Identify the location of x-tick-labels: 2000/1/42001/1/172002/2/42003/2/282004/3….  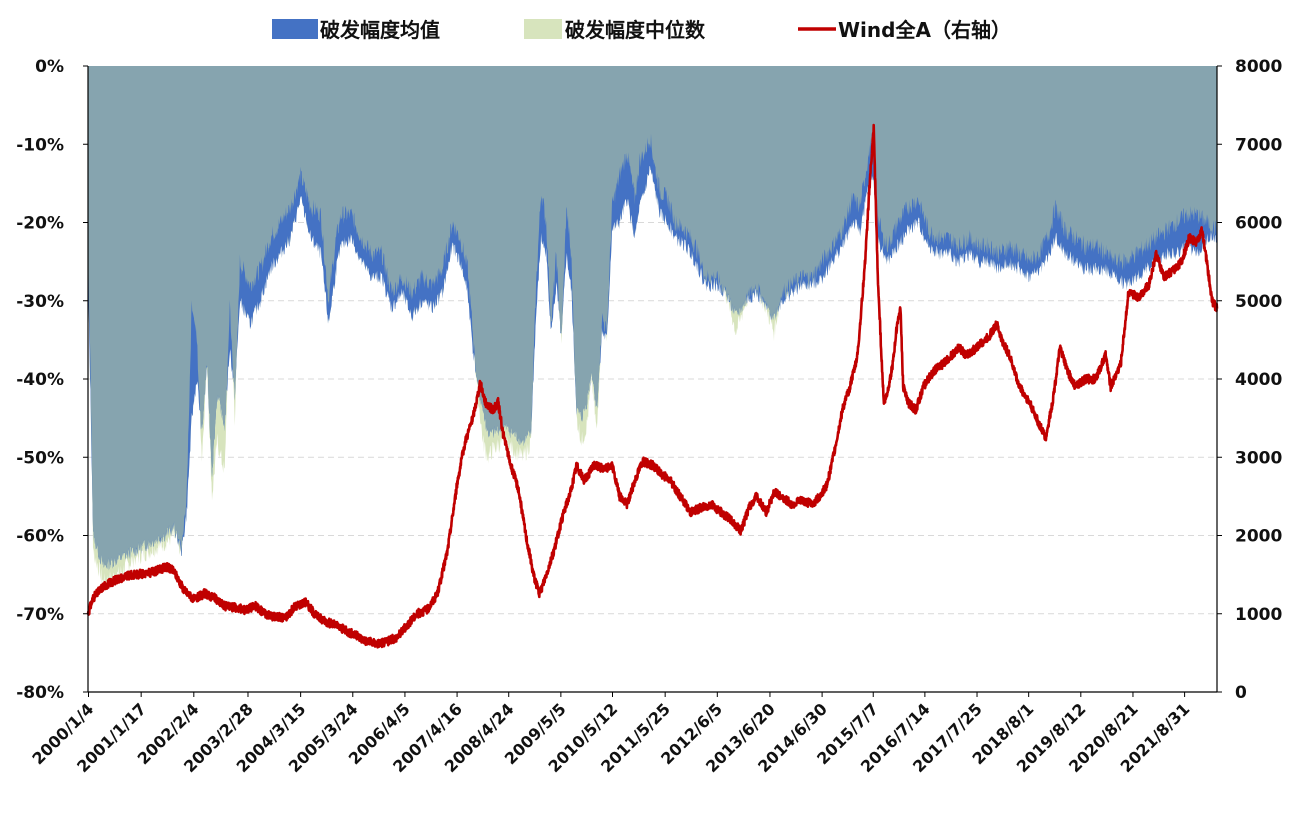
(610, 734).